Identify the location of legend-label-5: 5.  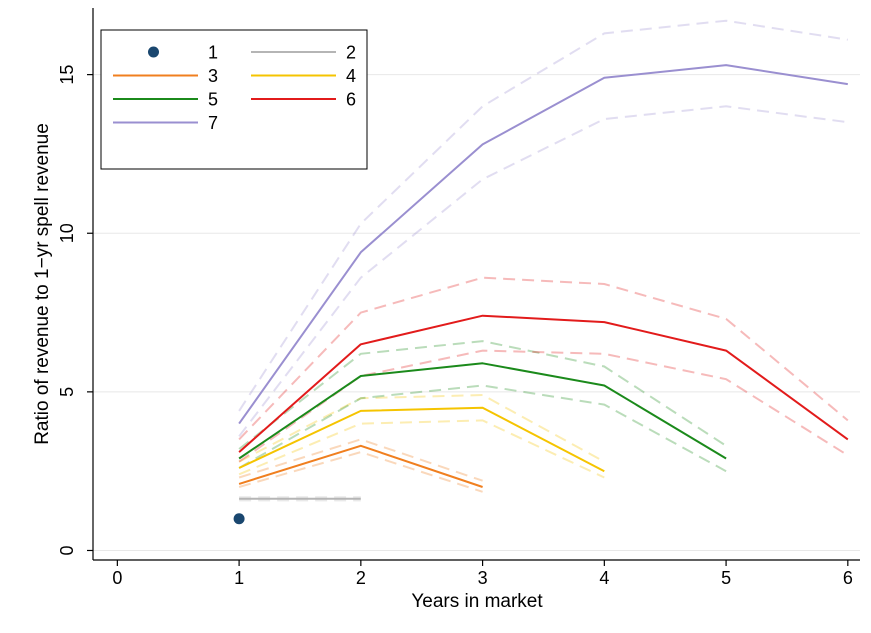
(213, 100).